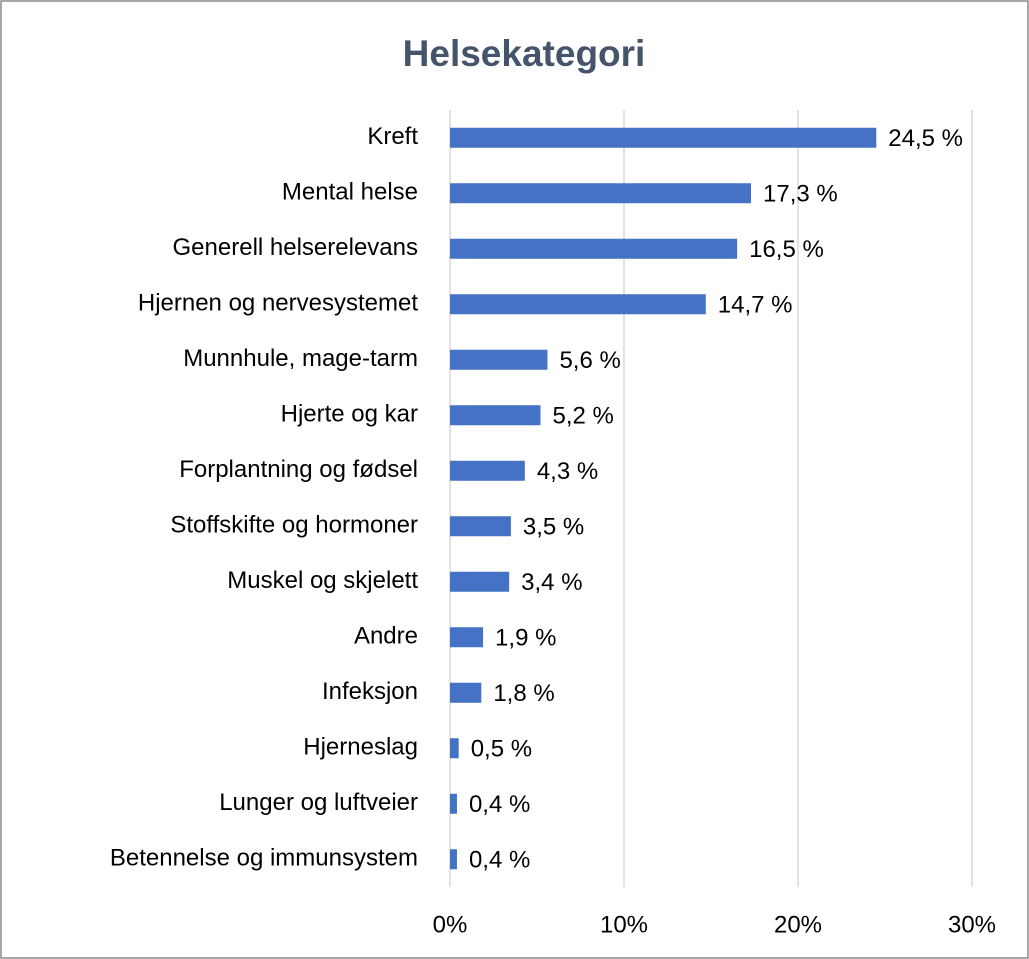 The height and width of the screenshot is (959, 1029). I want to click on value-label: 5,6 %, so click(589, 360).